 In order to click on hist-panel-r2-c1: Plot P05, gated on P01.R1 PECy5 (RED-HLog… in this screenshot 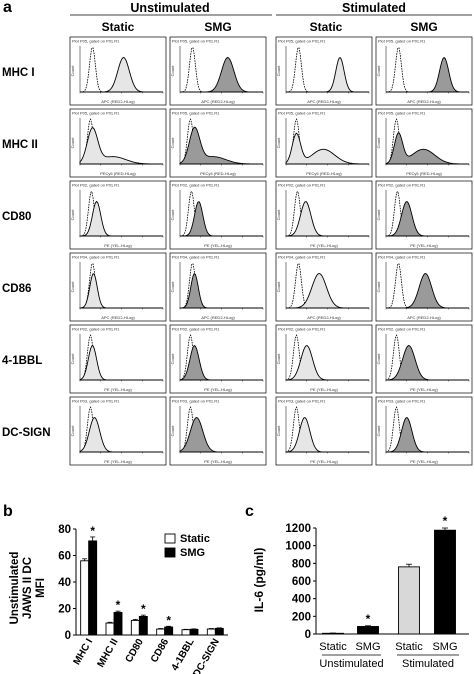, I will do `click(118, 143)`.